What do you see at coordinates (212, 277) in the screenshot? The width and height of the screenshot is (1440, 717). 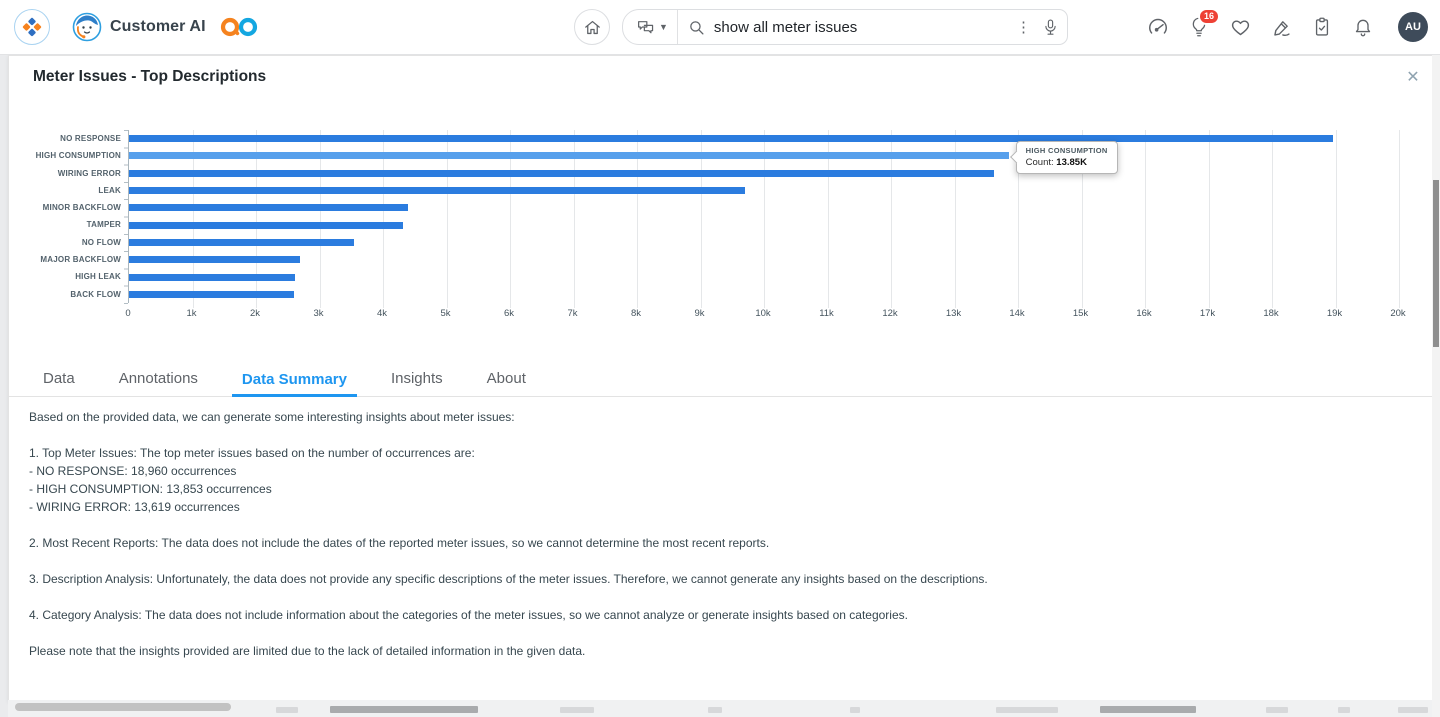 I see `bar-high-leak` at bounding box center [212, 277].